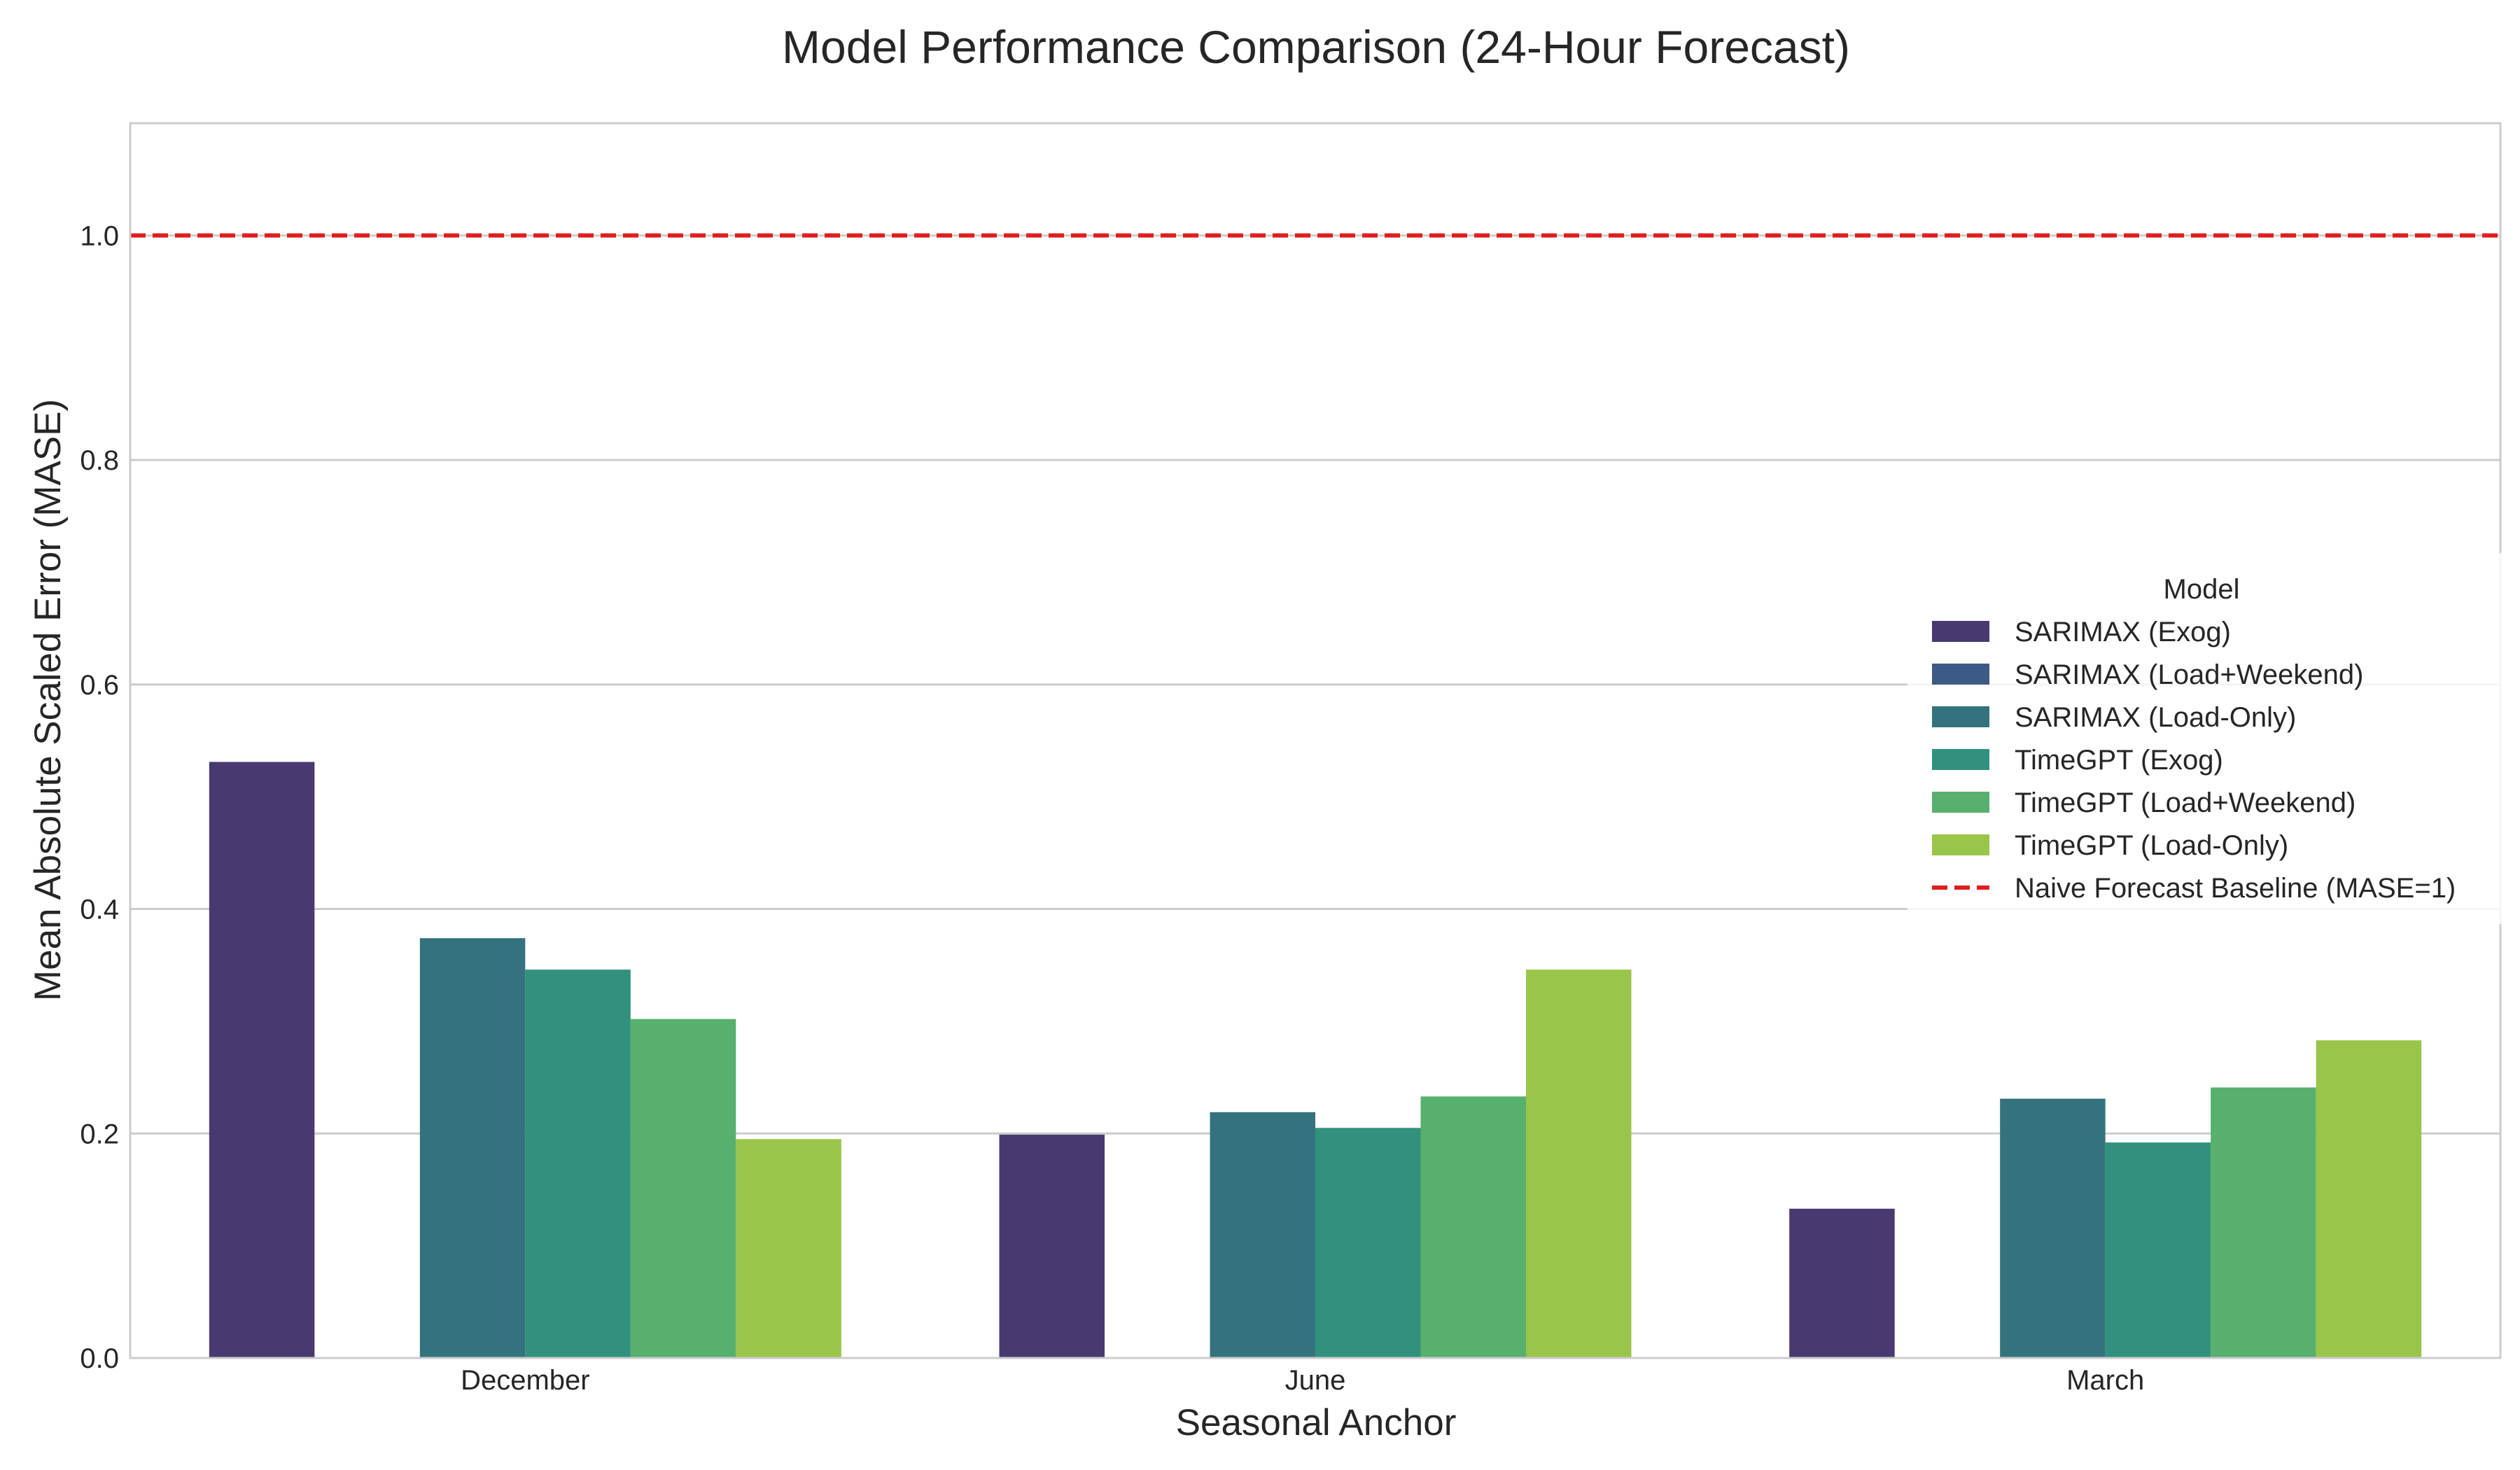 This screenshot has height=1470, width=2520. What do you see at coordinates (2189, 674) in the screenshot?
I see `legend-label: SARIMAX (Load+Weekend)` at bounding box center [2189, 674].